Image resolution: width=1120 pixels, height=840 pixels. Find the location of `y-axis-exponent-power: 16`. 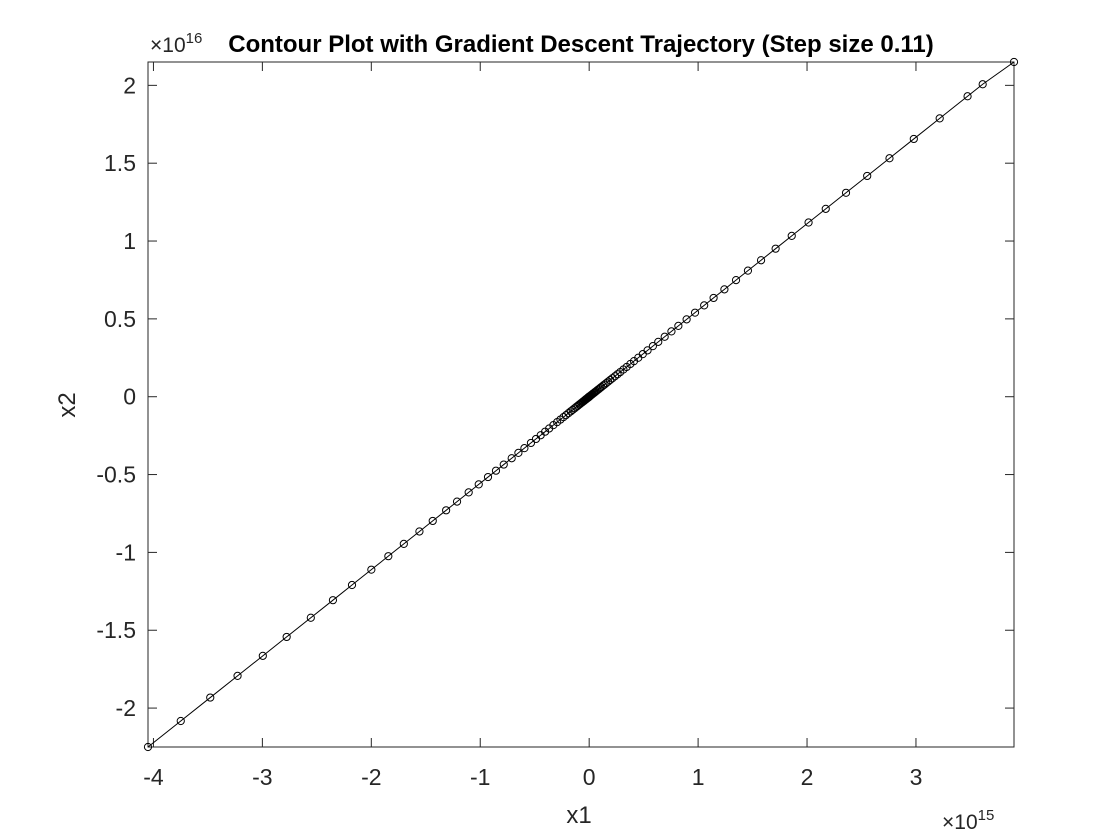

y-axis-exponent-power: 16 is located at coordinates (194, 38).